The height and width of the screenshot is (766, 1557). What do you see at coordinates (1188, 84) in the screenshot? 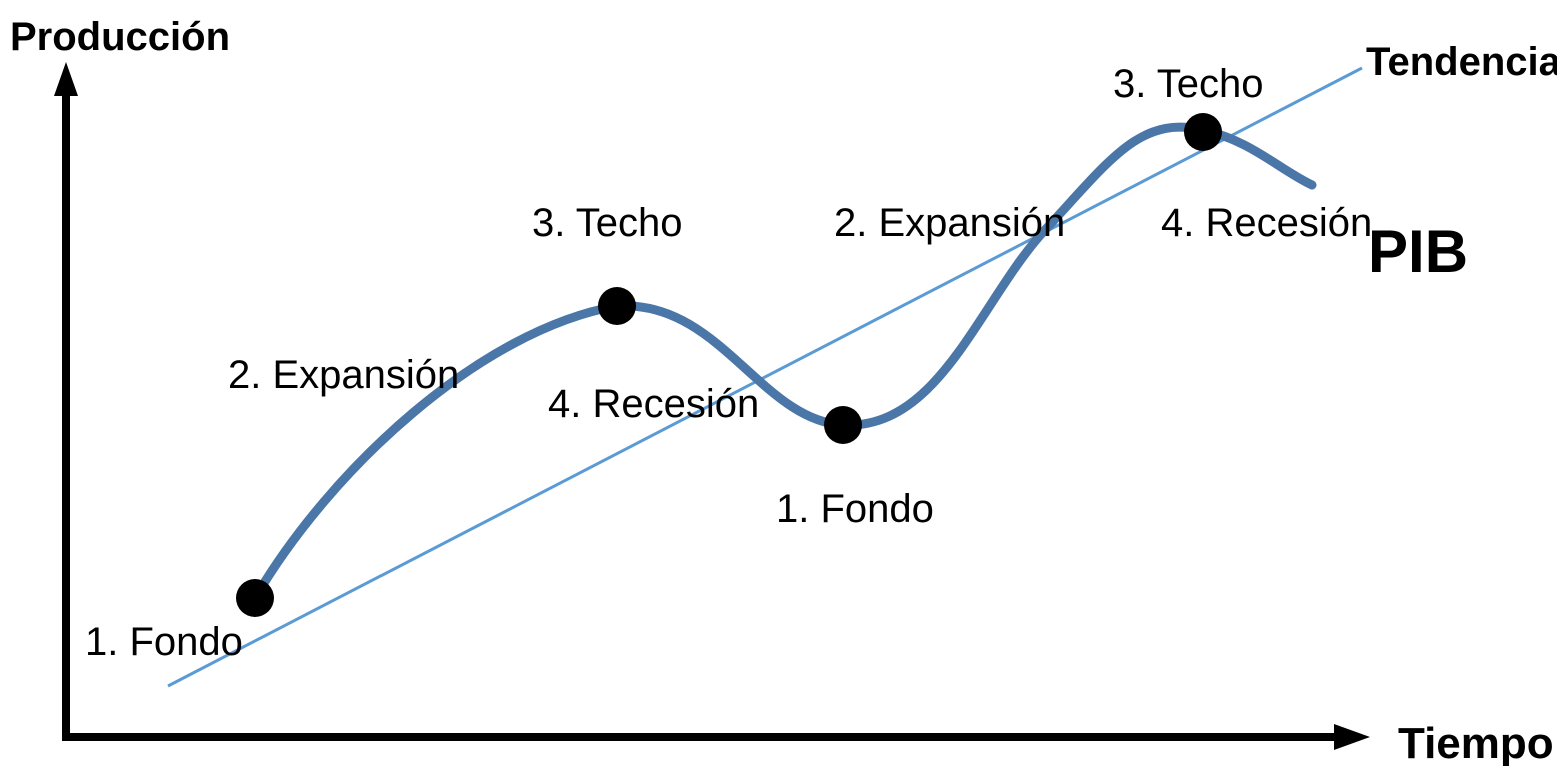
I see `phase-label-peak-2: 3. Techo` at bounding box center [1188, 84].